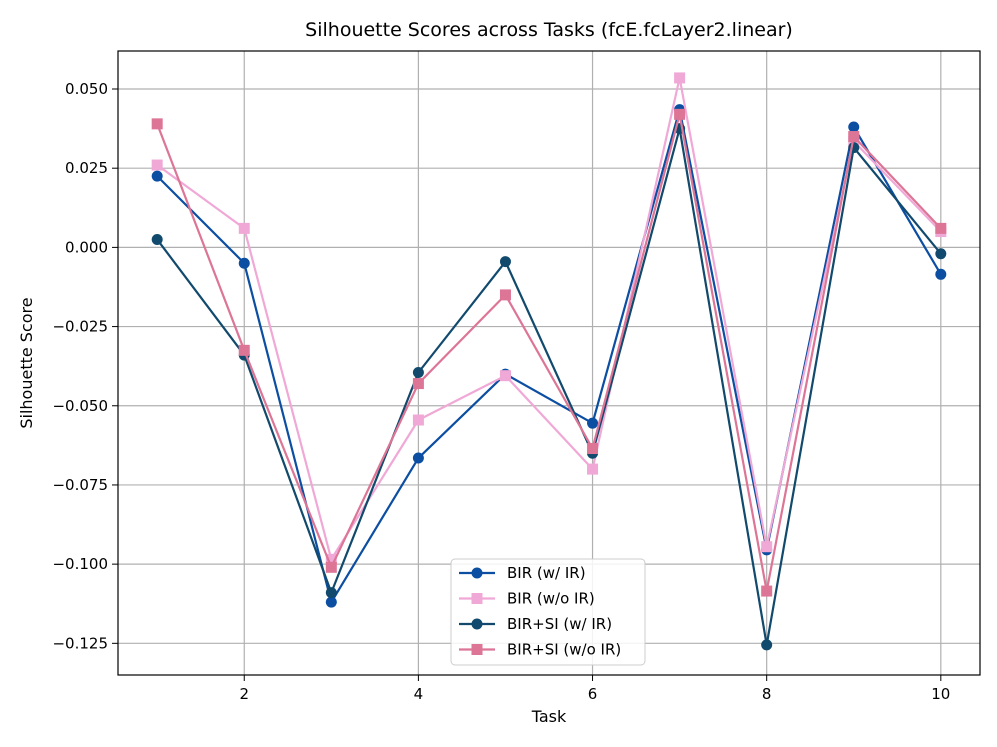 Image resolution: width=997 pixels, height=747 pixels. What do you see at coordinates (549, 716) in the screenshot?
I see `x-axis-label: Task` at bounding box center [549, 716].